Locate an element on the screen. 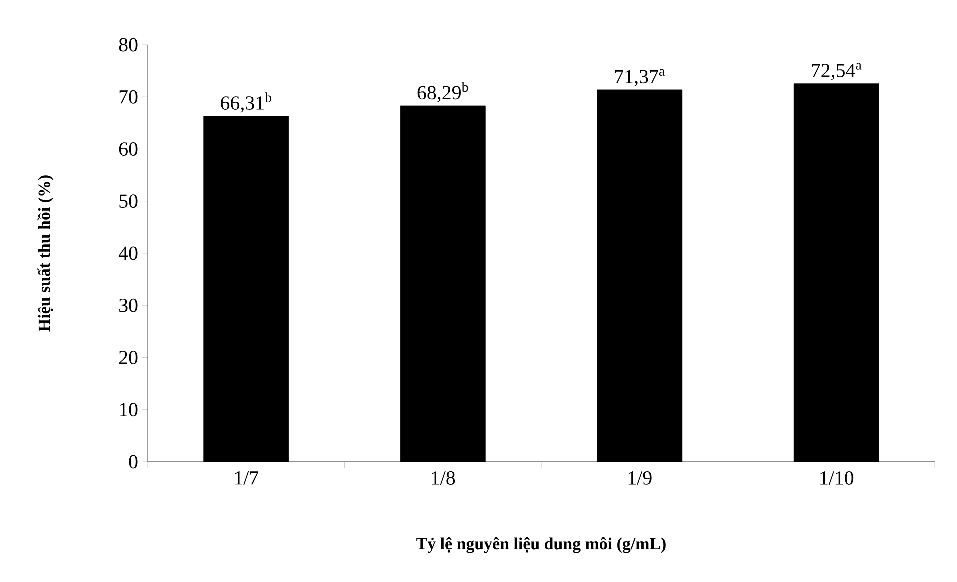 The height and width of the screenshot is (582, 957). x-tick-label: 1/7 is located at coordinates (247, 478).